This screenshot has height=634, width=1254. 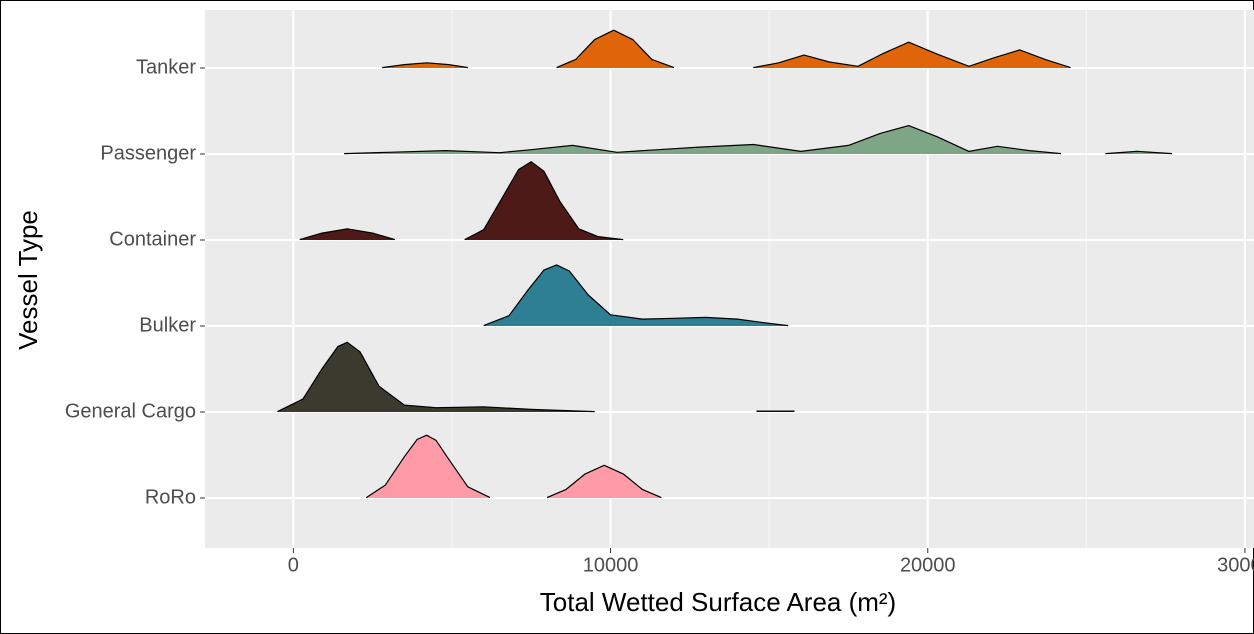 I want to click on y-tick-label: Bulker, so click(x=167, y=325).